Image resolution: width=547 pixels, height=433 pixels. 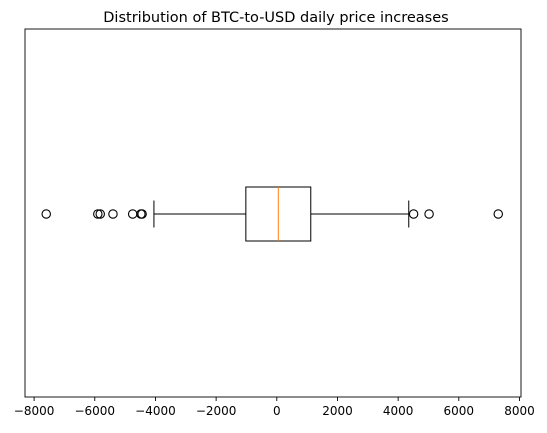 I want to click on outliers, so click(x=272, y=214).